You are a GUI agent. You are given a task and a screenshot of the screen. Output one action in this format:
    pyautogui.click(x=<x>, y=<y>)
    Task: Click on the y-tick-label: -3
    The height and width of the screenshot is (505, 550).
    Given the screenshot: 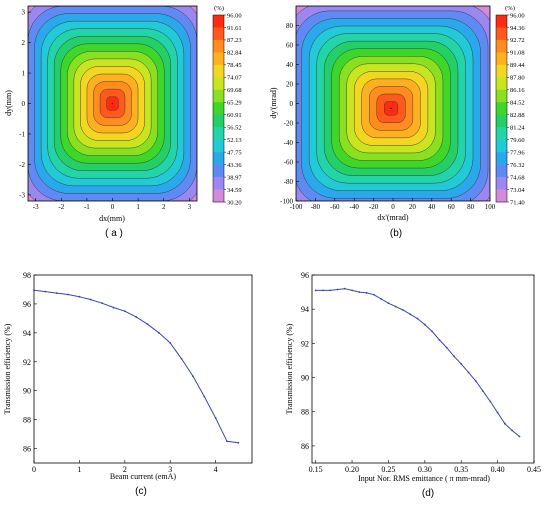 What is the action you would take?
    pyautogui.click(x=22, y=195)
    